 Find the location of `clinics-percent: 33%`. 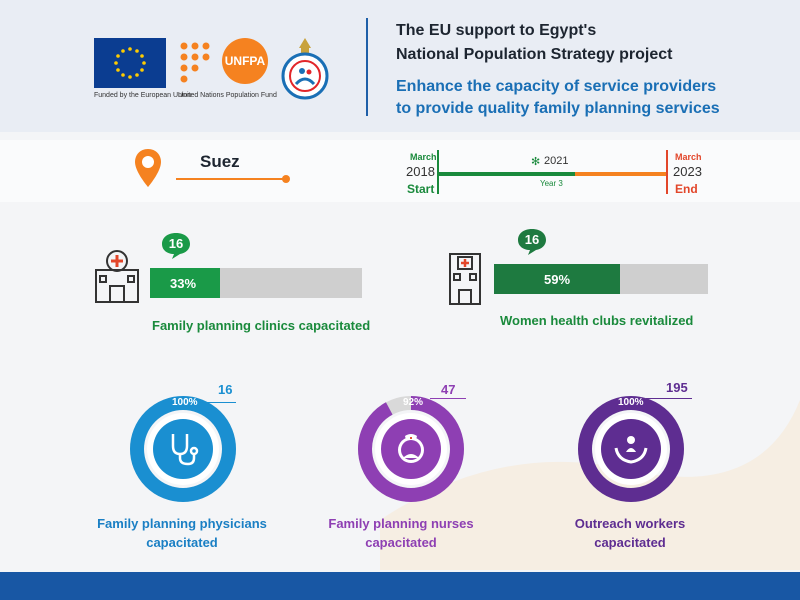

clinics-percent: 33% is located at coordinates (183, 283).